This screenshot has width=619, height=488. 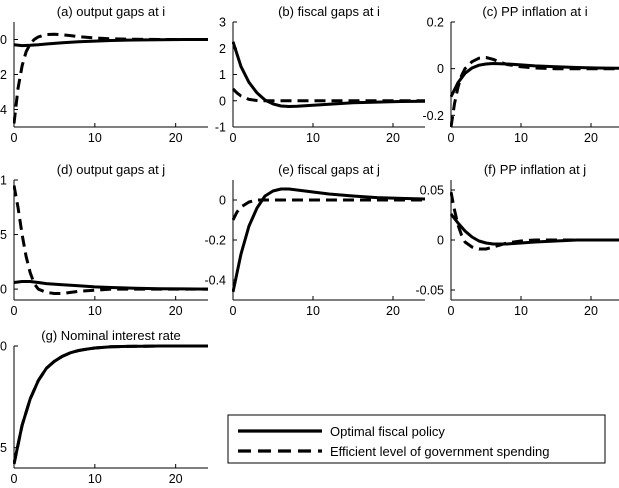 What do you see at coordinates (439, 451) in the screenshot?
I see `legend-label-efficient: Efficient level of government spending` at bounding box center [439, 451].